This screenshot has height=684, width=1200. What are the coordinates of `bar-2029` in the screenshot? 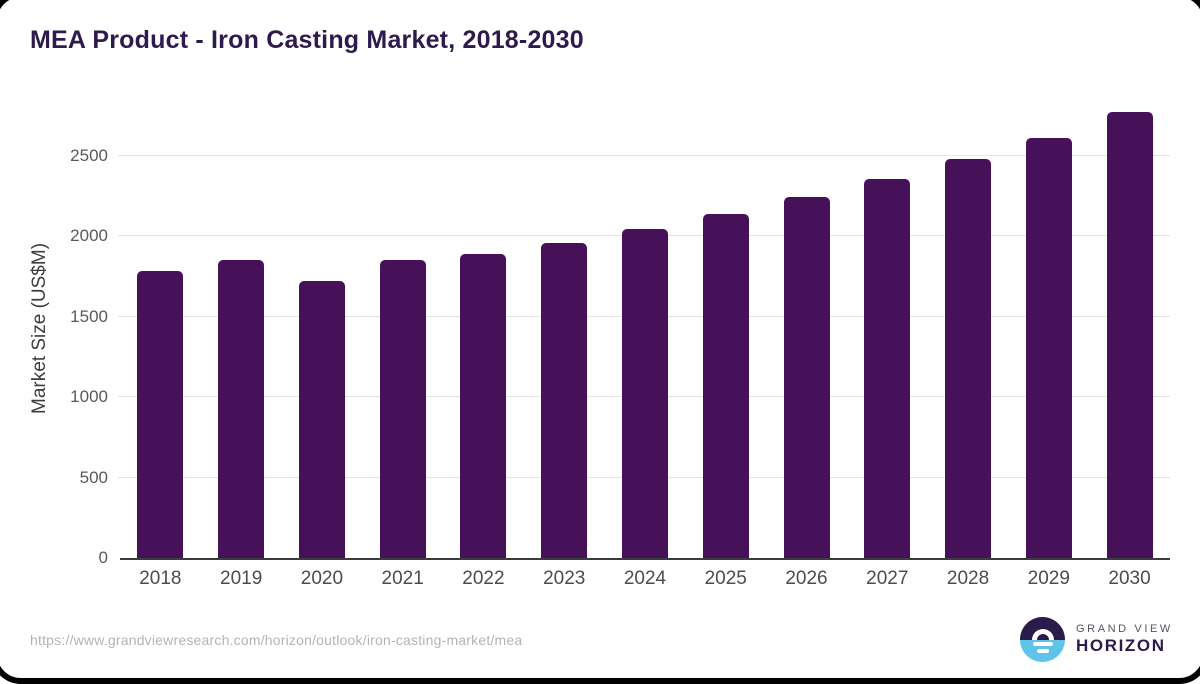 It's located at (1048, 348).